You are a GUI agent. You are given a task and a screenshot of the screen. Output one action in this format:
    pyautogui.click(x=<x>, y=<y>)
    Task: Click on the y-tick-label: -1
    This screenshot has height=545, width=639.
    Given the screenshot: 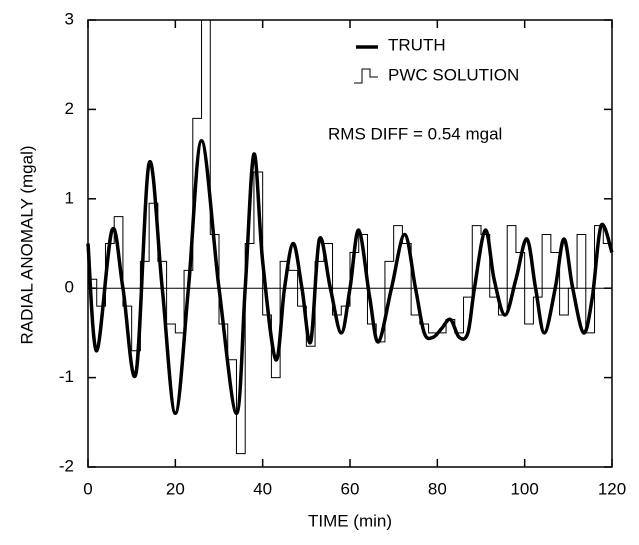 What is the action you would take?
    pyautogui.click(x=66, y=376)
    